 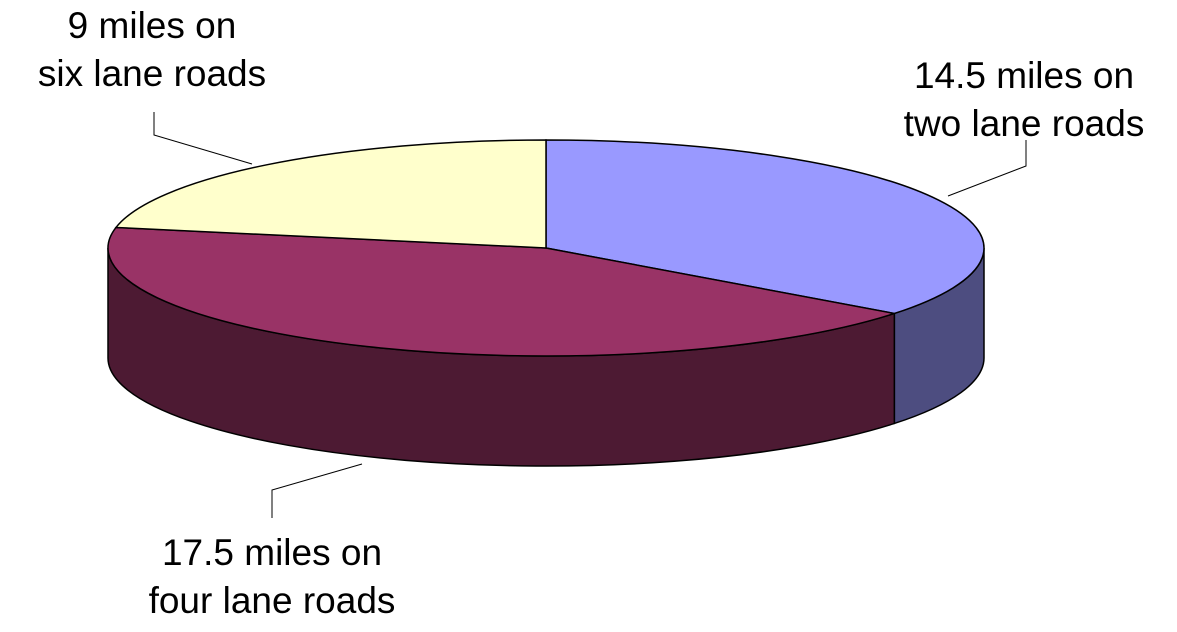 What do you see at coordinates (152, 49) in the screenshot?
I see `slice-label-2: 9 miles on six lane roads` at bounding box center [152, 49].